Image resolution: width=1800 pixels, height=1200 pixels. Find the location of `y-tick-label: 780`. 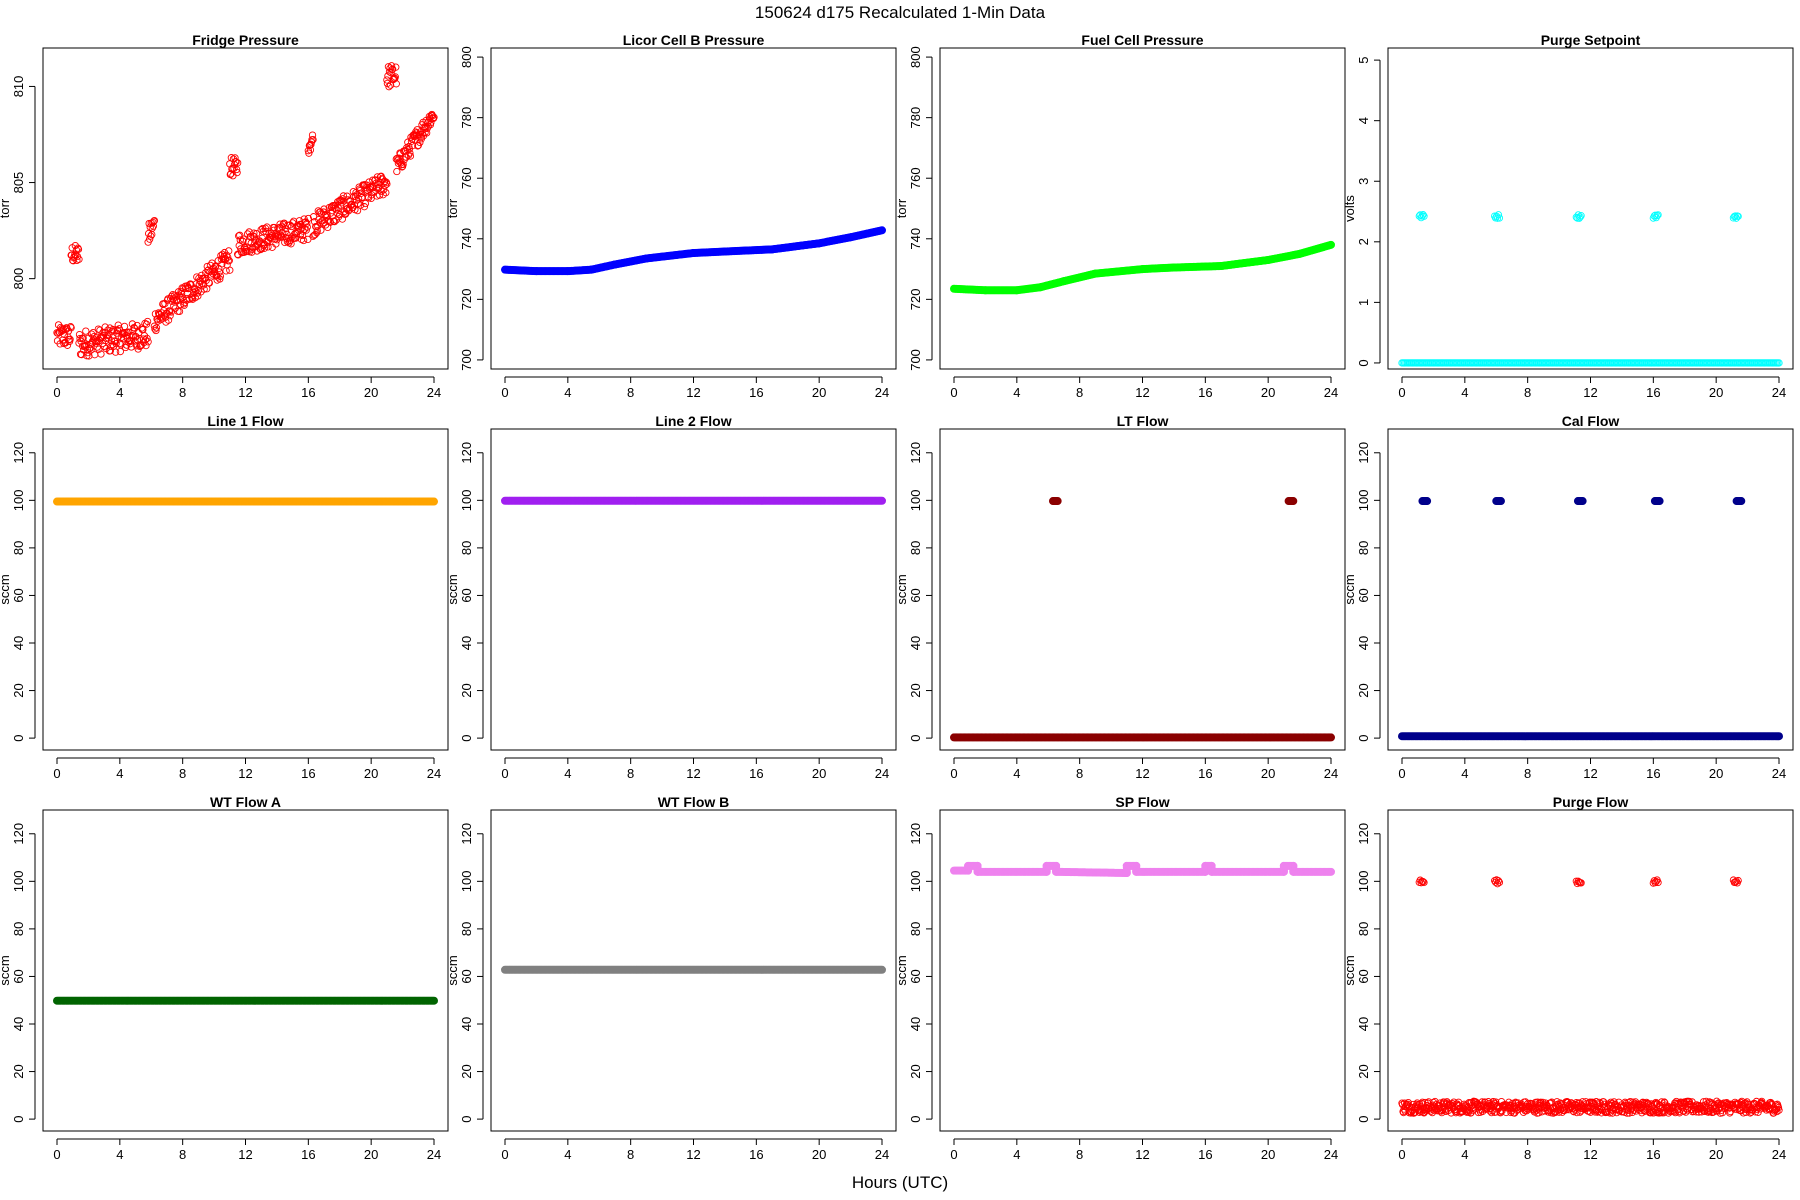

y-tick-label: 780 is located at coordinates (915, 118).